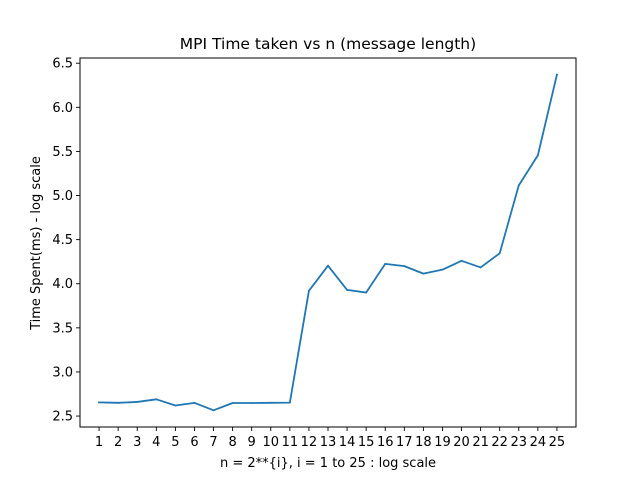 This screenshot has height=480, width=640. What do you see at coordinates (461, 442) in the screenshot?
I see `x-tick-label: 20` at bounding box center [461, 442].